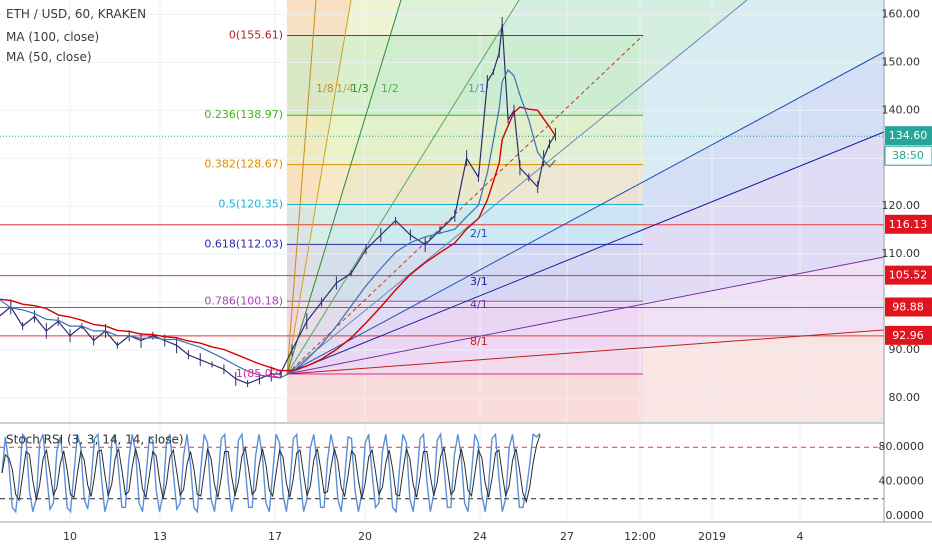 The width and height of the screenshot is (932, 550). What do you see at coordinates (905, 349) in the screenshot?
I see `price-axis-tick: 90.00` at bounding box center [905, 349].